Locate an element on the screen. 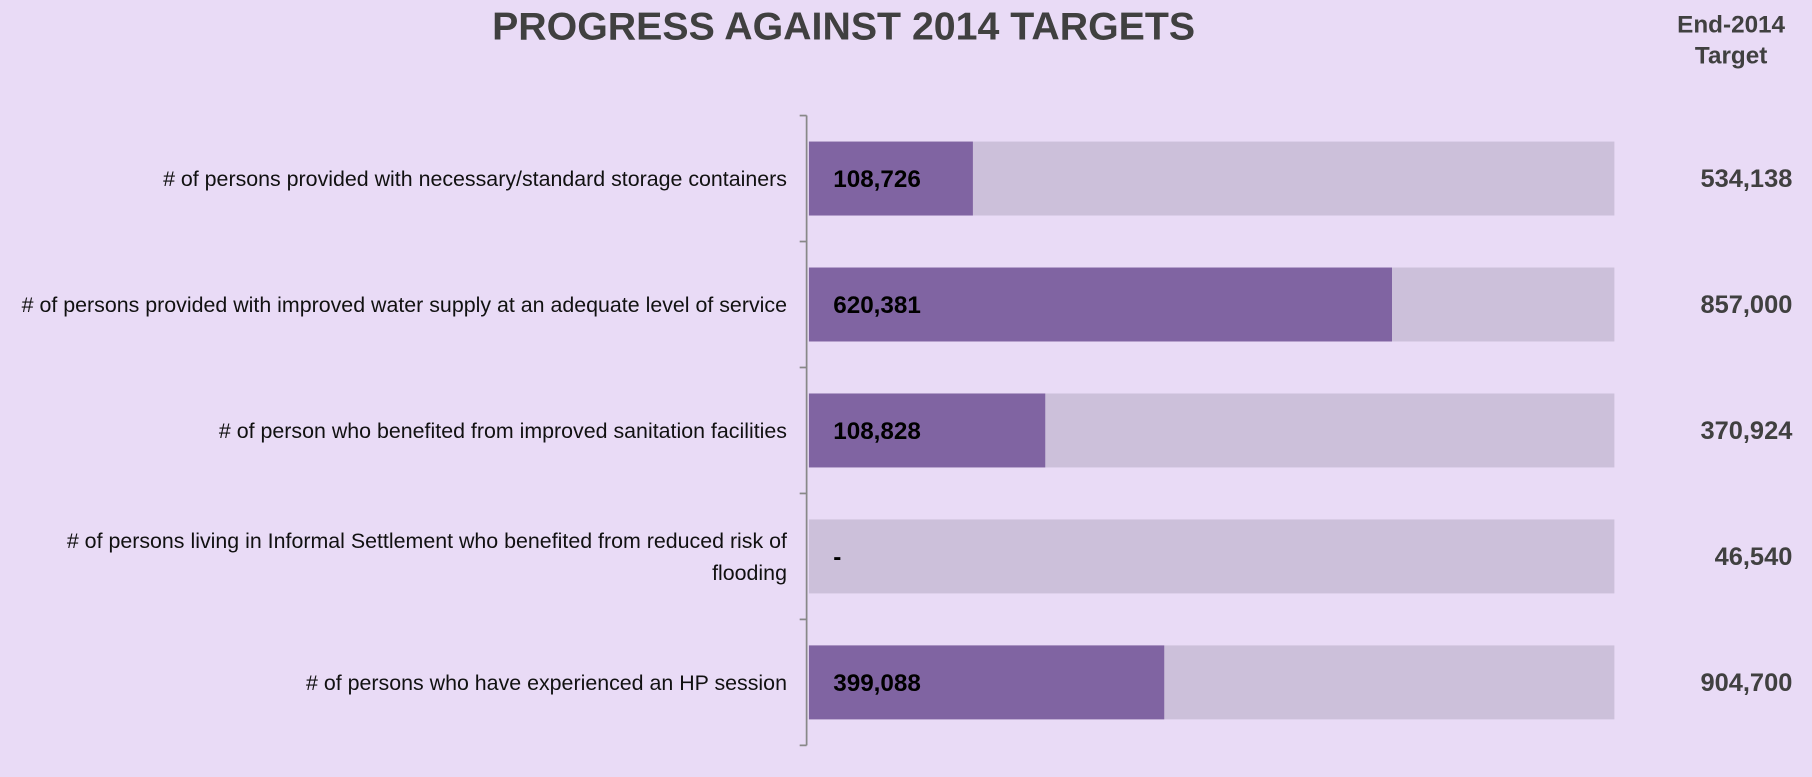 This screenshot has width=1812, height=777. value-label: - is located at coordinates (837, 557).